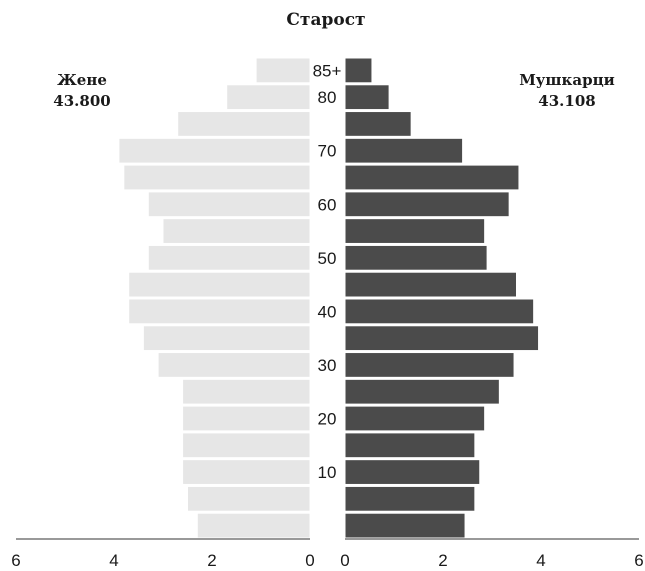 Image resolution: width=645 pixels, height=571 pixels. What do you see at coordinates (327, 271) in the screenshot?
I see `age-axis-labels: 10 20 30 40 50 60 70 80 85+` at bounding box center [327, 271].